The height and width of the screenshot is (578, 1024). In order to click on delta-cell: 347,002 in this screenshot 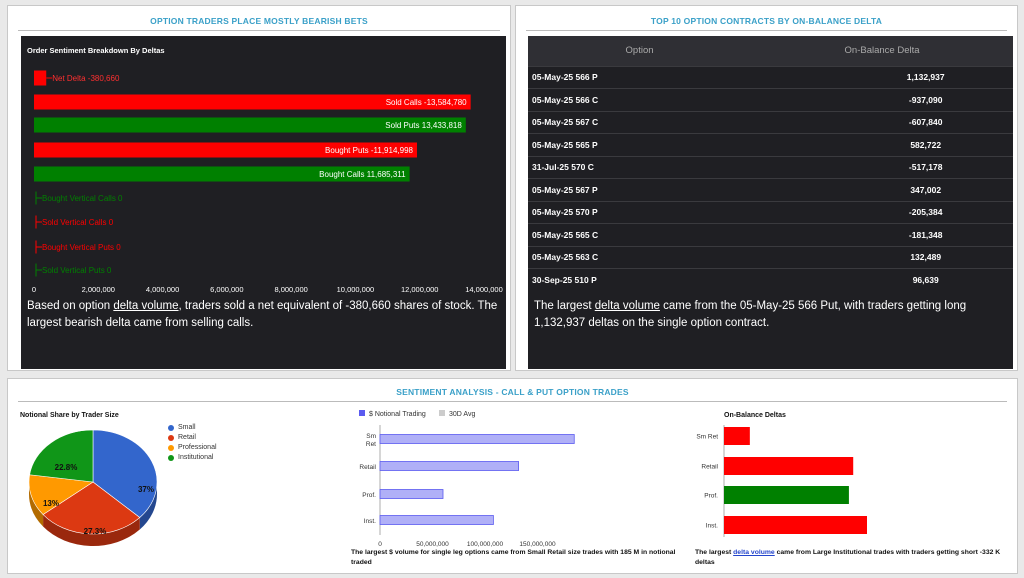, I will do `click(882, 189)`.